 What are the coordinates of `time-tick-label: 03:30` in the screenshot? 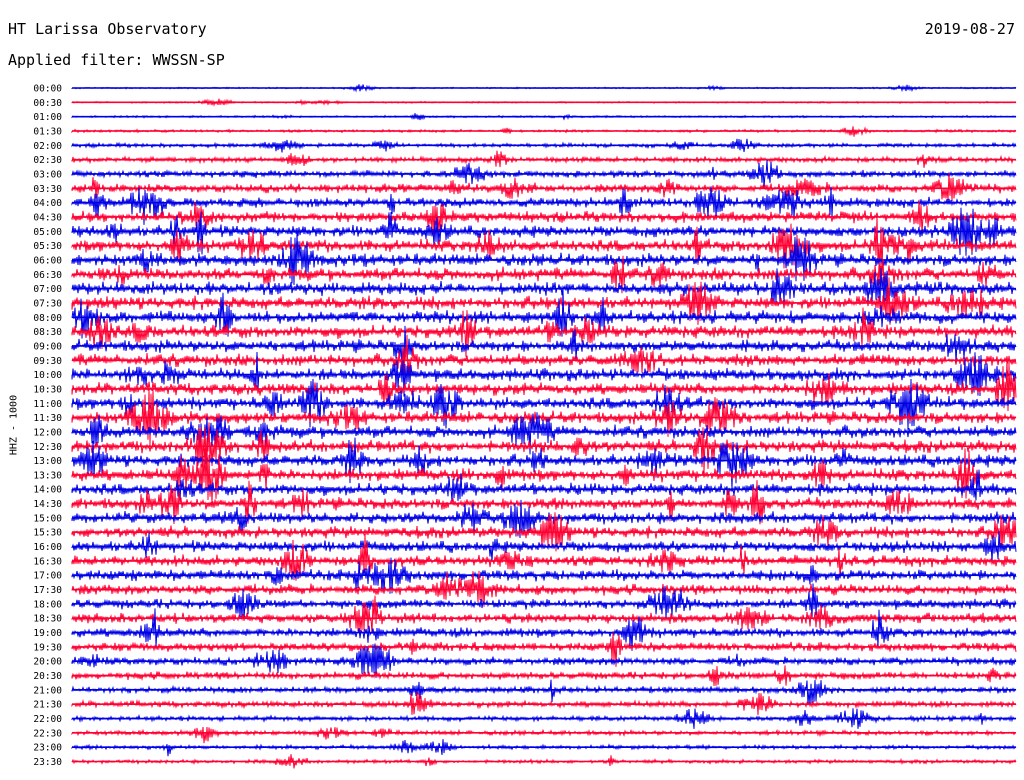 It's located at (47, 189).